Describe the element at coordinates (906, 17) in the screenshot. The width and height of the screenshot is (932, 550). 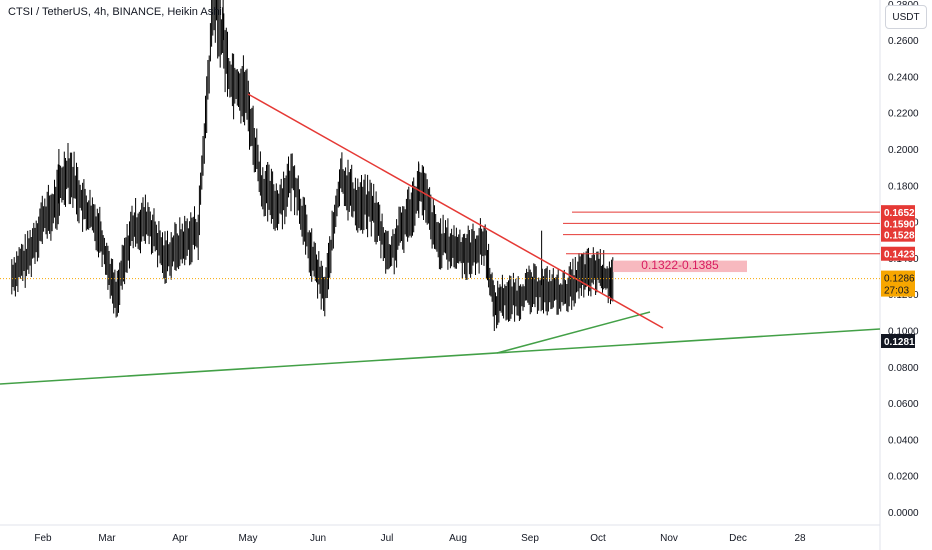
I see `currency-unit-button: USDT` at that location.